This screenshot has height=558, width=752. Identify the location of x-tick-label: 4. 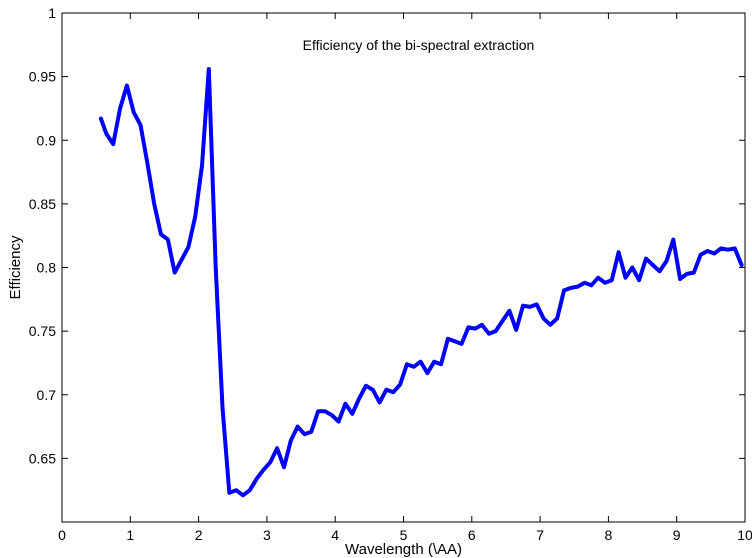
(335, 535).